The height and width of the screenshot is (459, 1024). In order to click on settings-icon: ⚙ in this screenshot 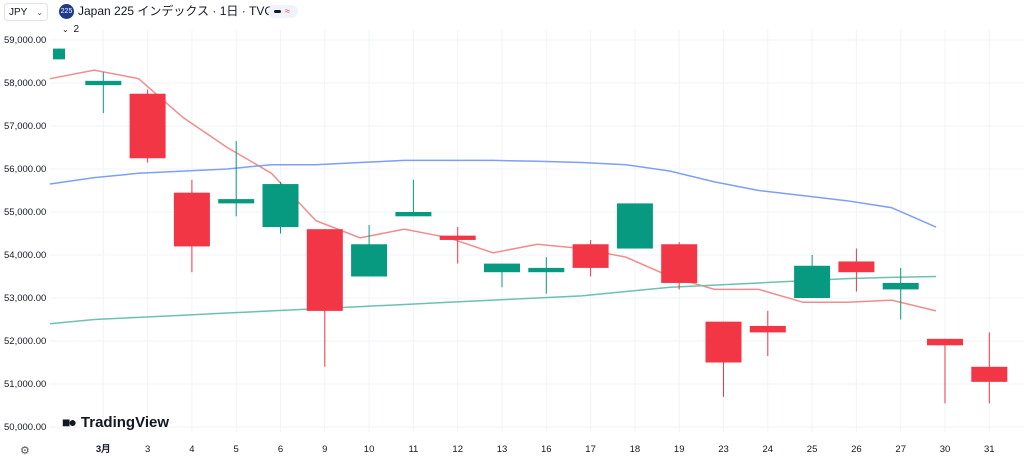, I will do `click(25, 451)`.